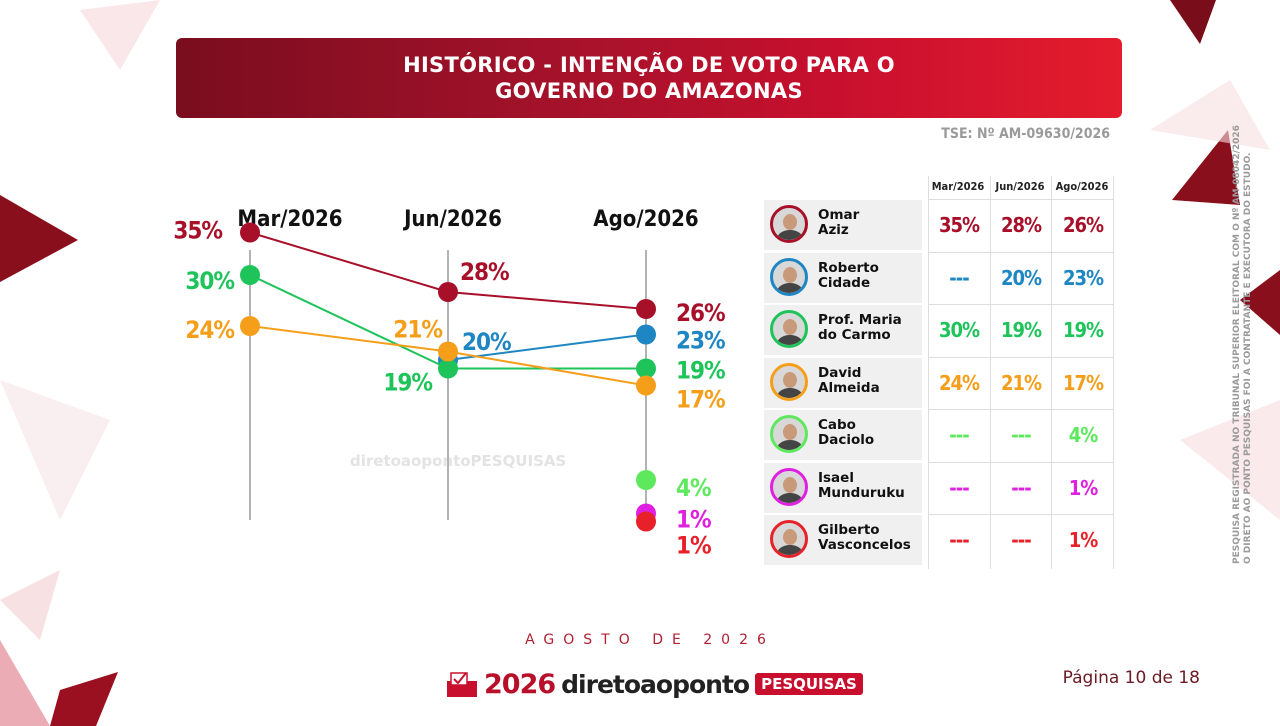 The height and width of the screenshot is (726, 1280). I want to click on candidate-name-line: Cidade, so click(844, 282).